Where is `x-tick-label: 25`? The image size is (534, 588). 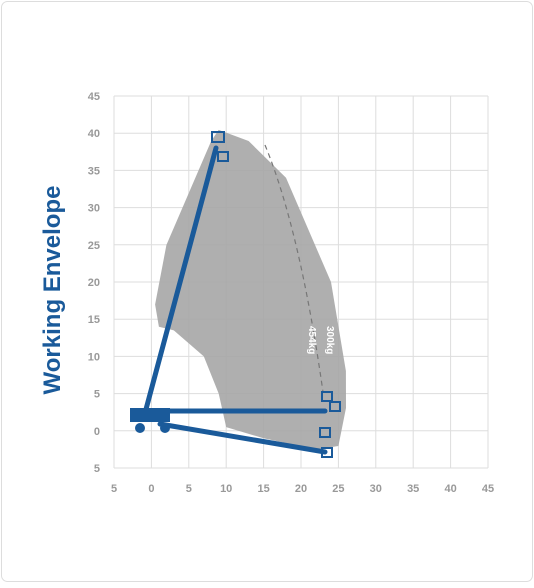
x-tick-label: 25 is located at coordinates (338, 489).